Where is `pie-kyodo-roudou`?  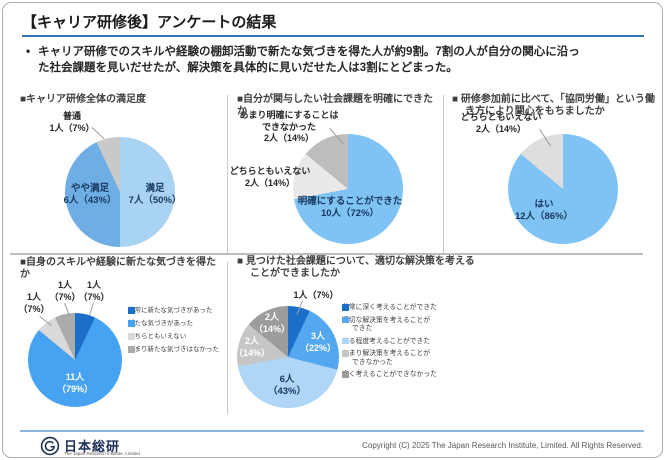 pie-kyodo-roudou is located at coordinates (563, 189).